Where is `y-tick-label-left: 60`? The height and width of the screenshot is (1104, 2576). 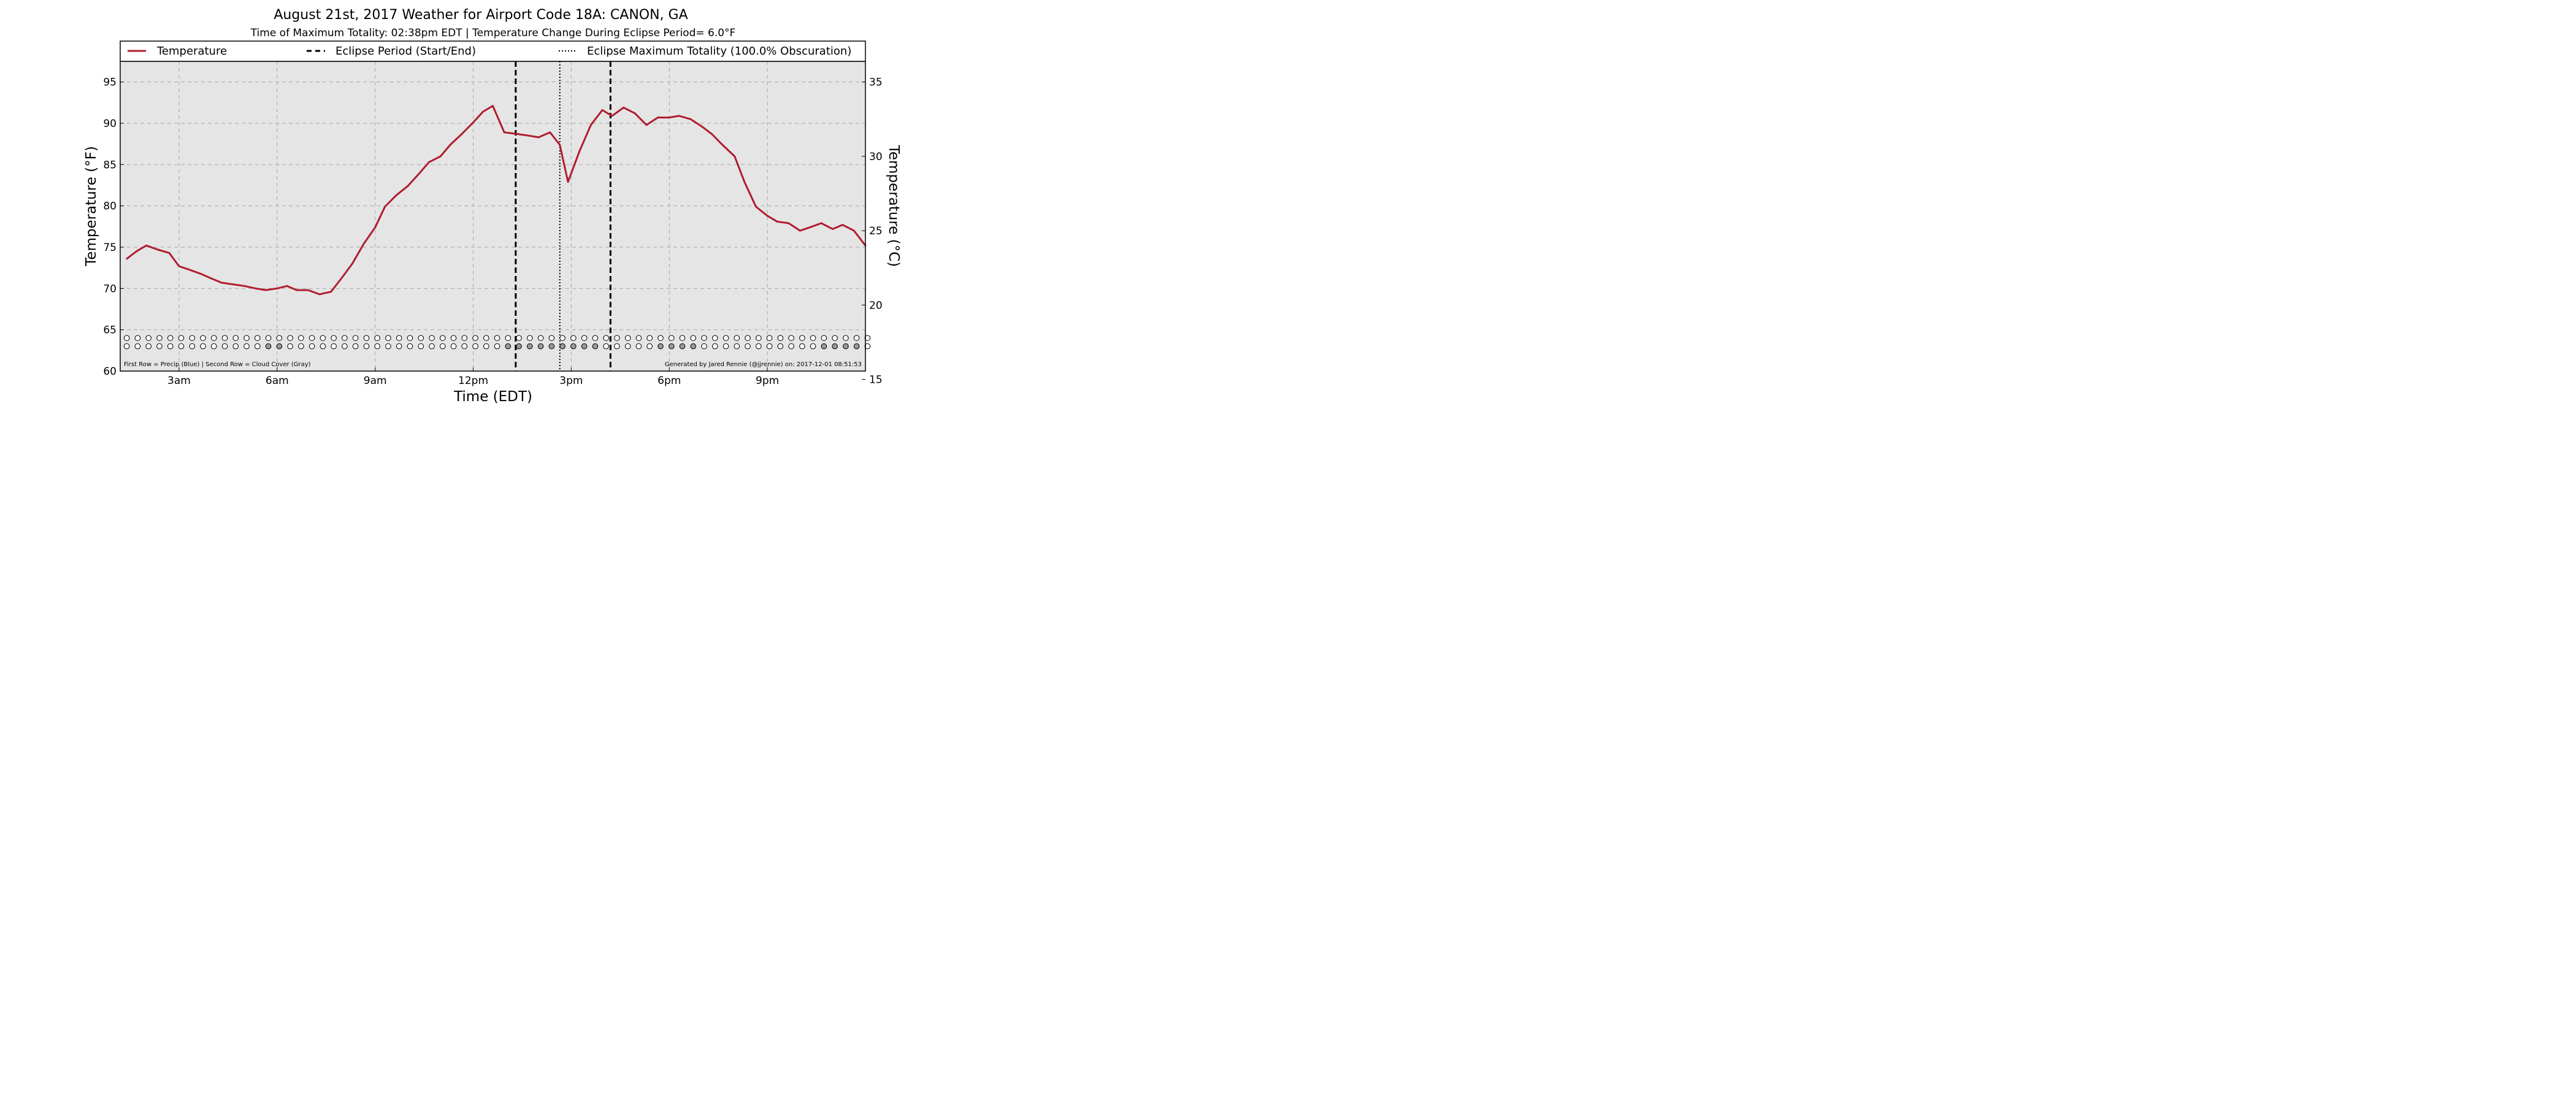 y-tick-label-left: 60 is located at coordinates (110, 372).